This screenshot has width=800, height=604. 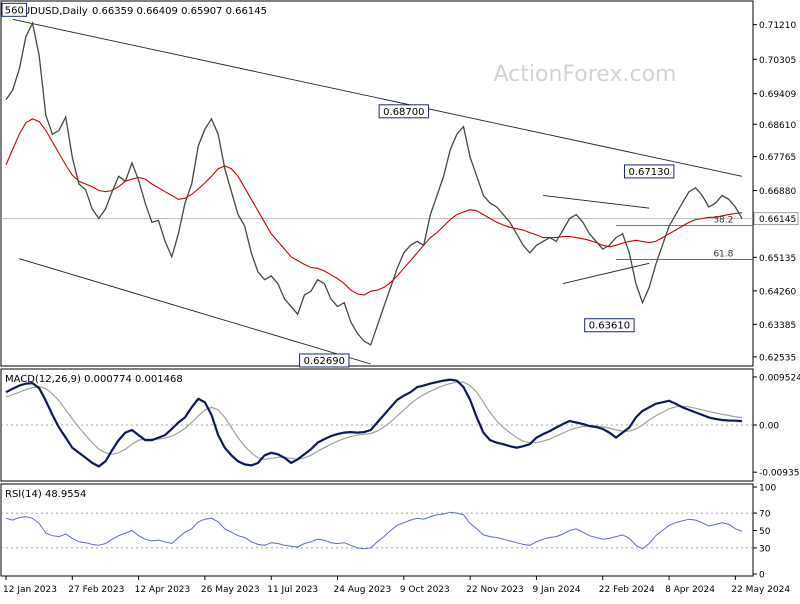 What do you see at coordinates (374, 530) in the screenshot?
I see `rsi-line` at bounding box center [374, 530].